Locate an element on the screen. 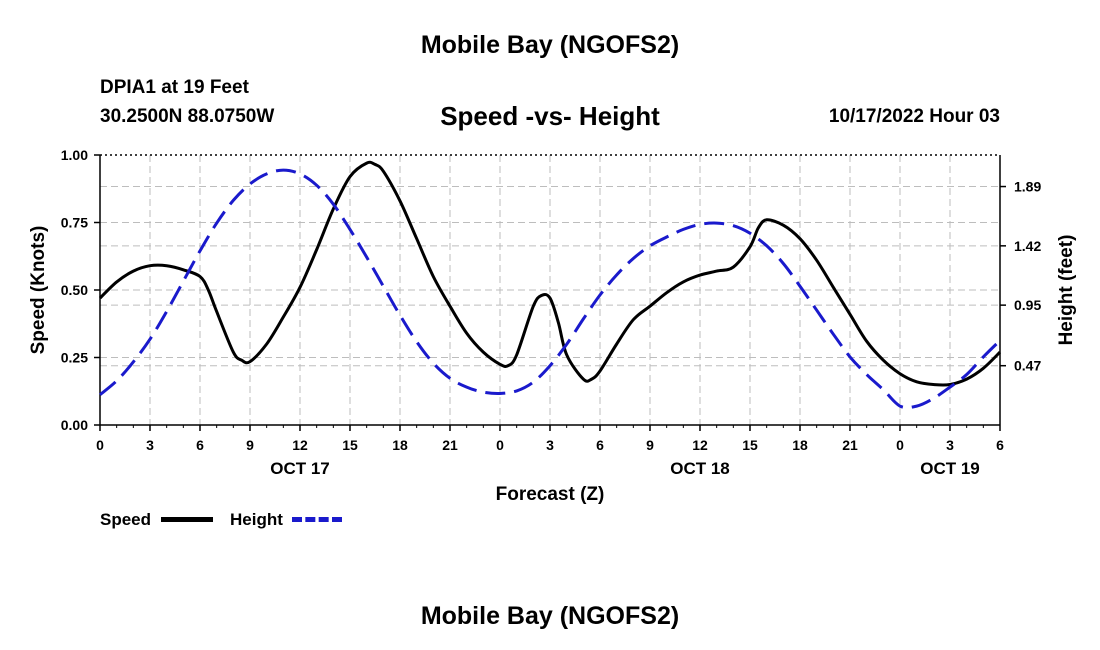 Image resolution: width=1100 pixels, height=650 pixels. y-tick-label: 0.00 is located at coordinates (74, 425).